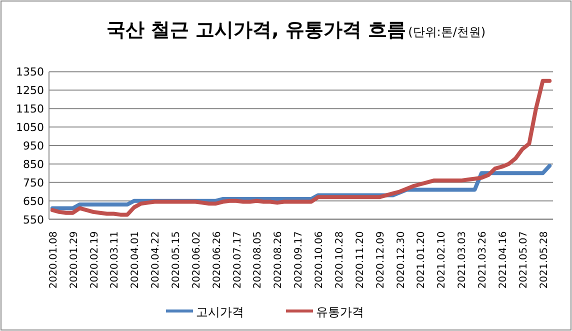 This screenshot has height=331, width=572. What do you see at coordinates (544, 260) in the screenshot?
I see `x-tick-label: 2021.05.28` at bounding box center [544, 260].